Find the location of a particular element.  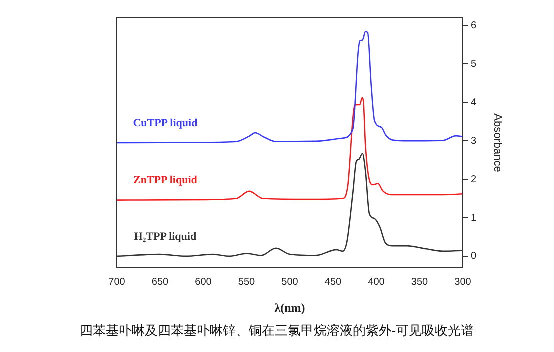

y-tick-label: 5 is located at coordinates (474, 64).